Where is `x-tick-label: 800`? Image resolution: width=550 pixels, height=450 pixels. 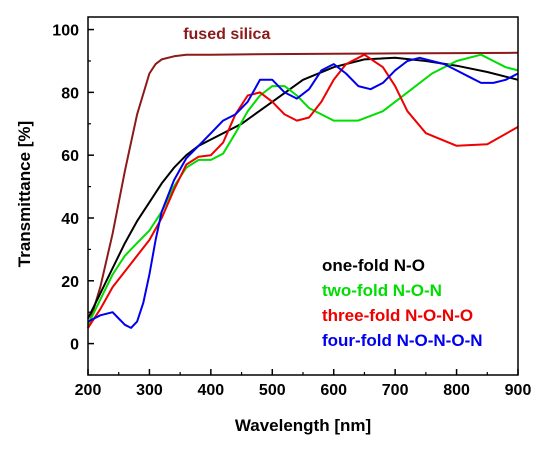
x-tick-label: 800 is located at coordinates (456, 390).